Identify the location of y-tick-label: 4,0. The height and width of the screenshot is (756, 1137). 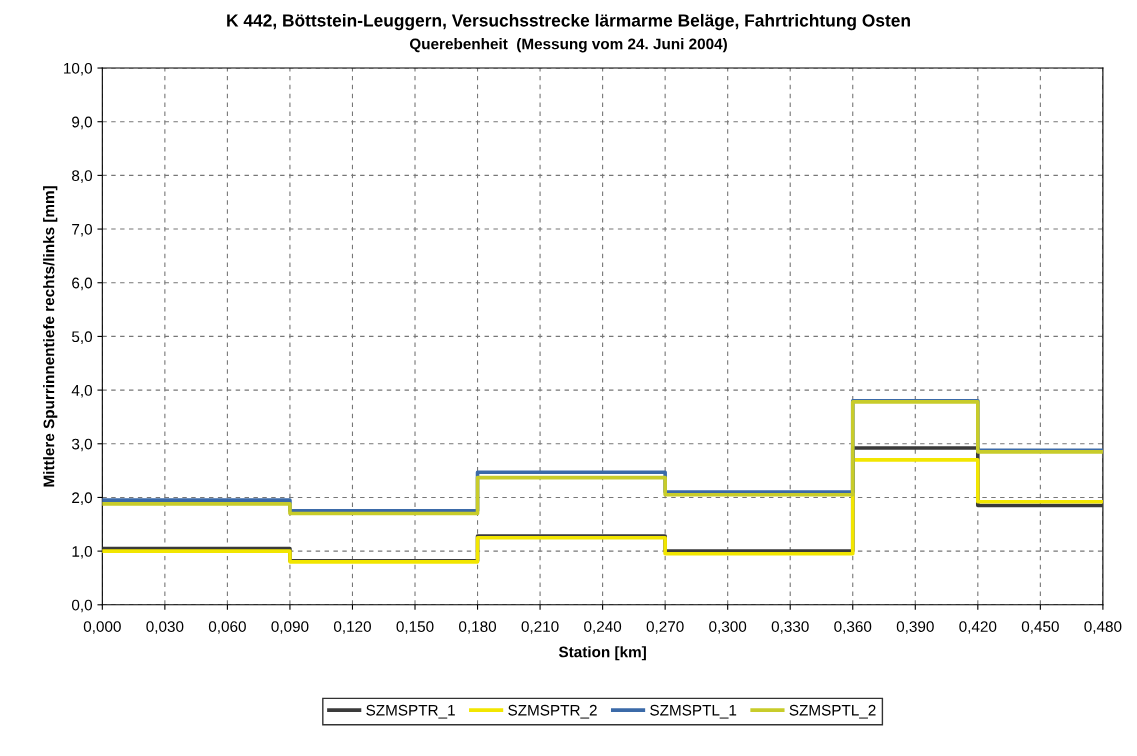
(82, 391).